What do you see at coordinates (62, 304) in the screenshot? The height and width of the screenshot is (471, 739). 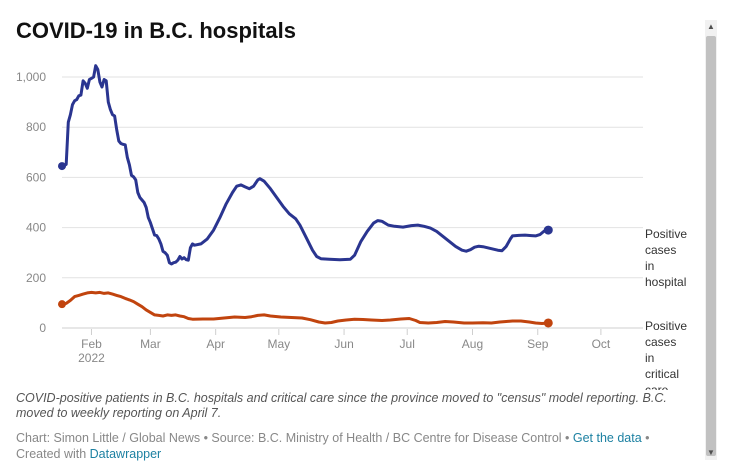 I see `series-start-dot-critical-care` at bounding box center [62, 304].